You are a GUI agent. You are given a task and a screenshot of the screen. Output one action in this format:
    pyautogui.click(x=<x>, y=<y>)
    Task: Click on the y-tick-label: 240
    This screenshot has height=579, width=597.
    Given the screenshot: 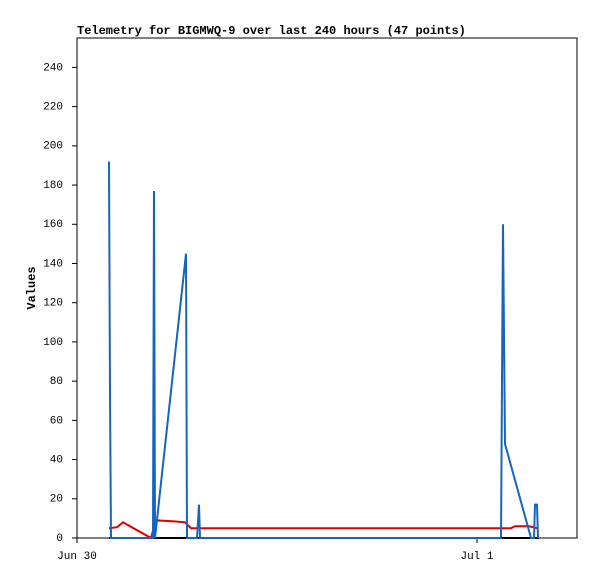 What is the action you would take?
    pyautogui.click(x=53, y=68)
    